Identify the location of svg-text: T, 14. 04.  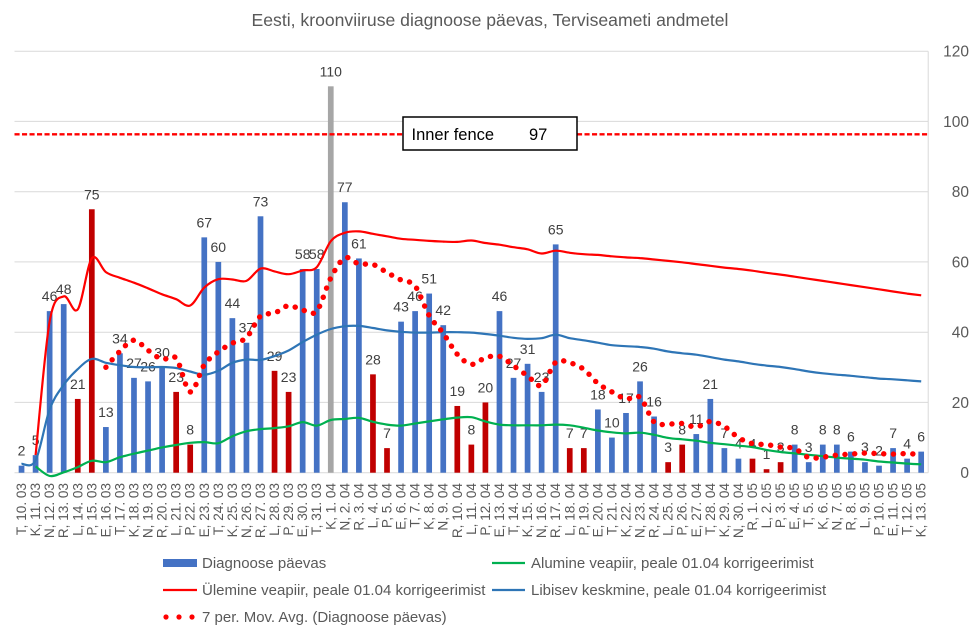
(513, 509).